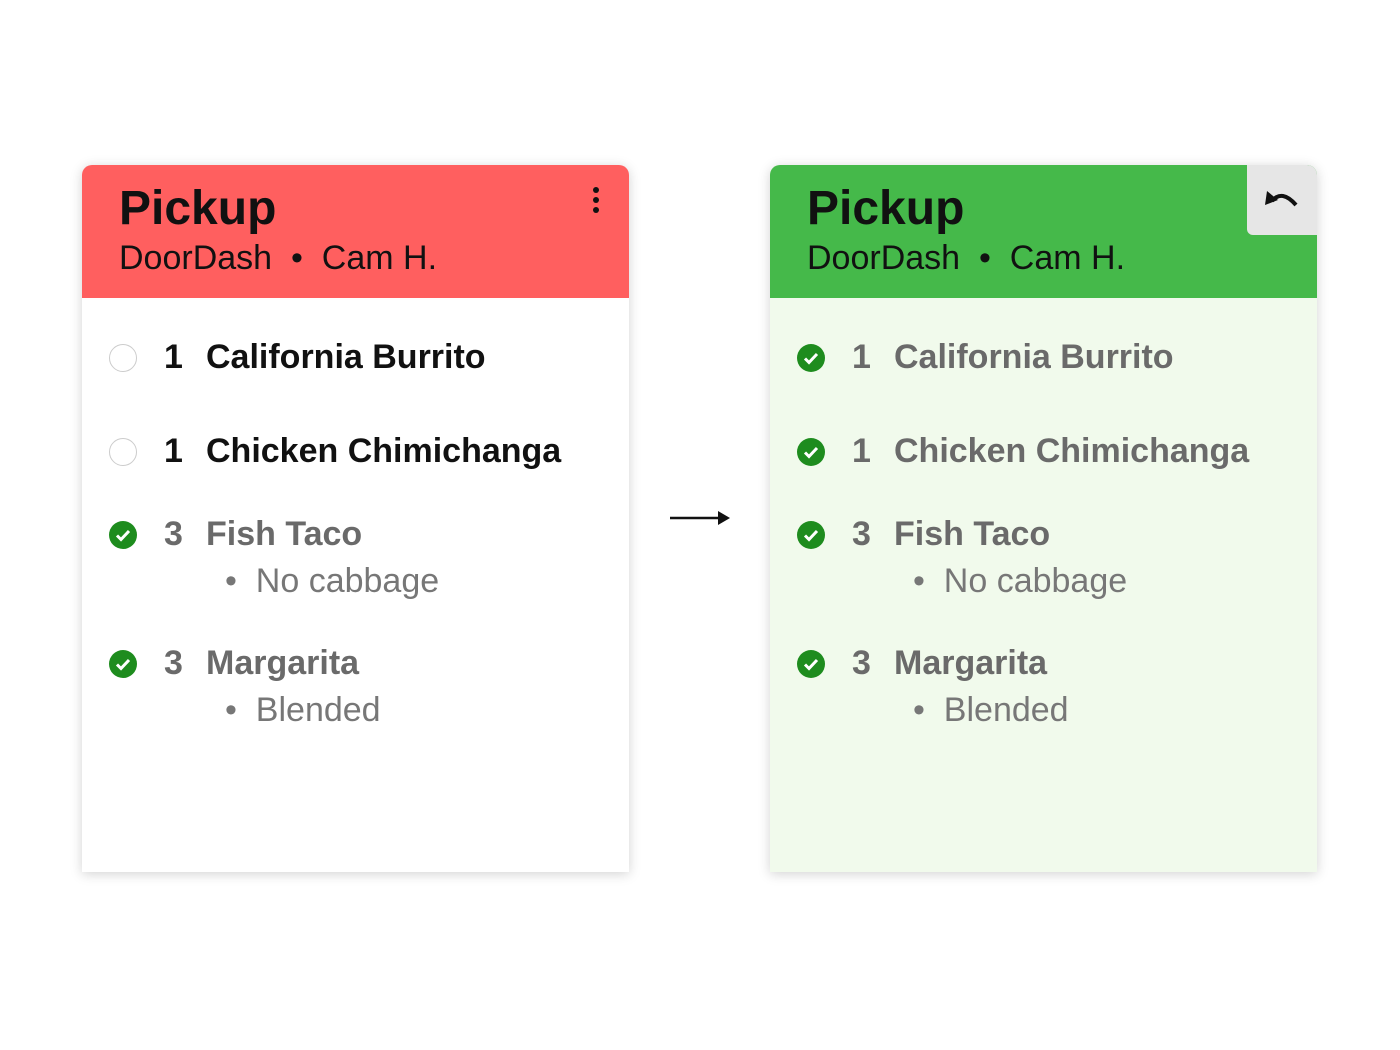 Image resolution: width=1400 pixels, height=1050 pixels. I want to click on undo-button, so click(1282, 200).